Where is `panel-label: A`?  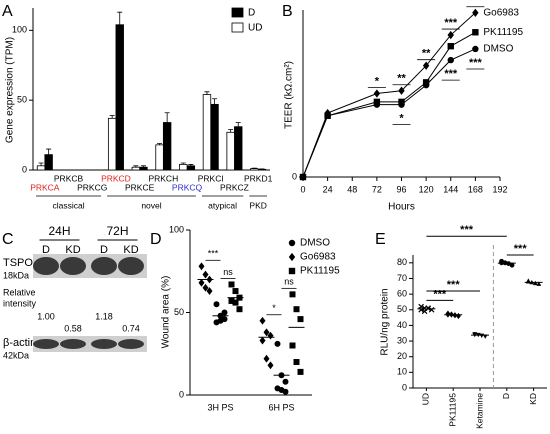 panel-label: A is located at coordinates (7, 11).